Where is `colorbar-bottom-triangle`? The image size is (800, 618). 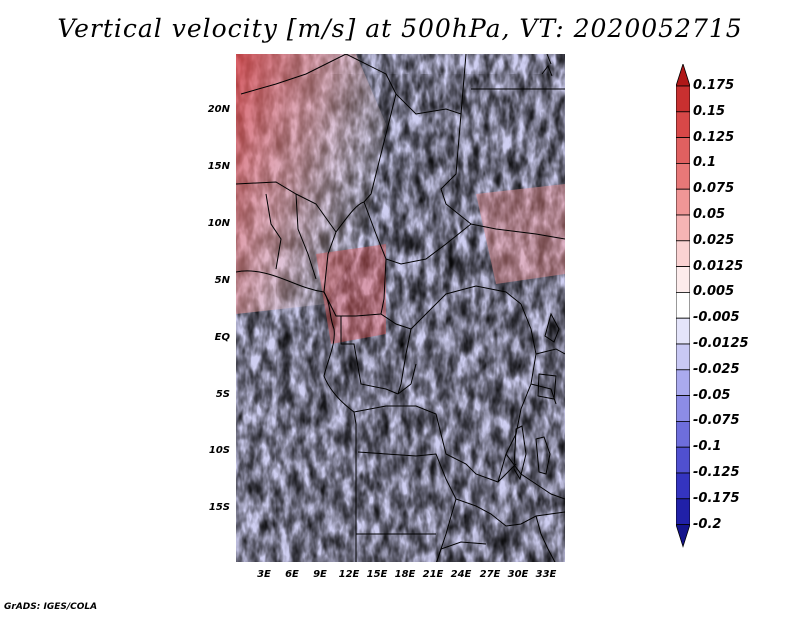
colorbar-bottom-triangle is located at coordinates (683, 536).